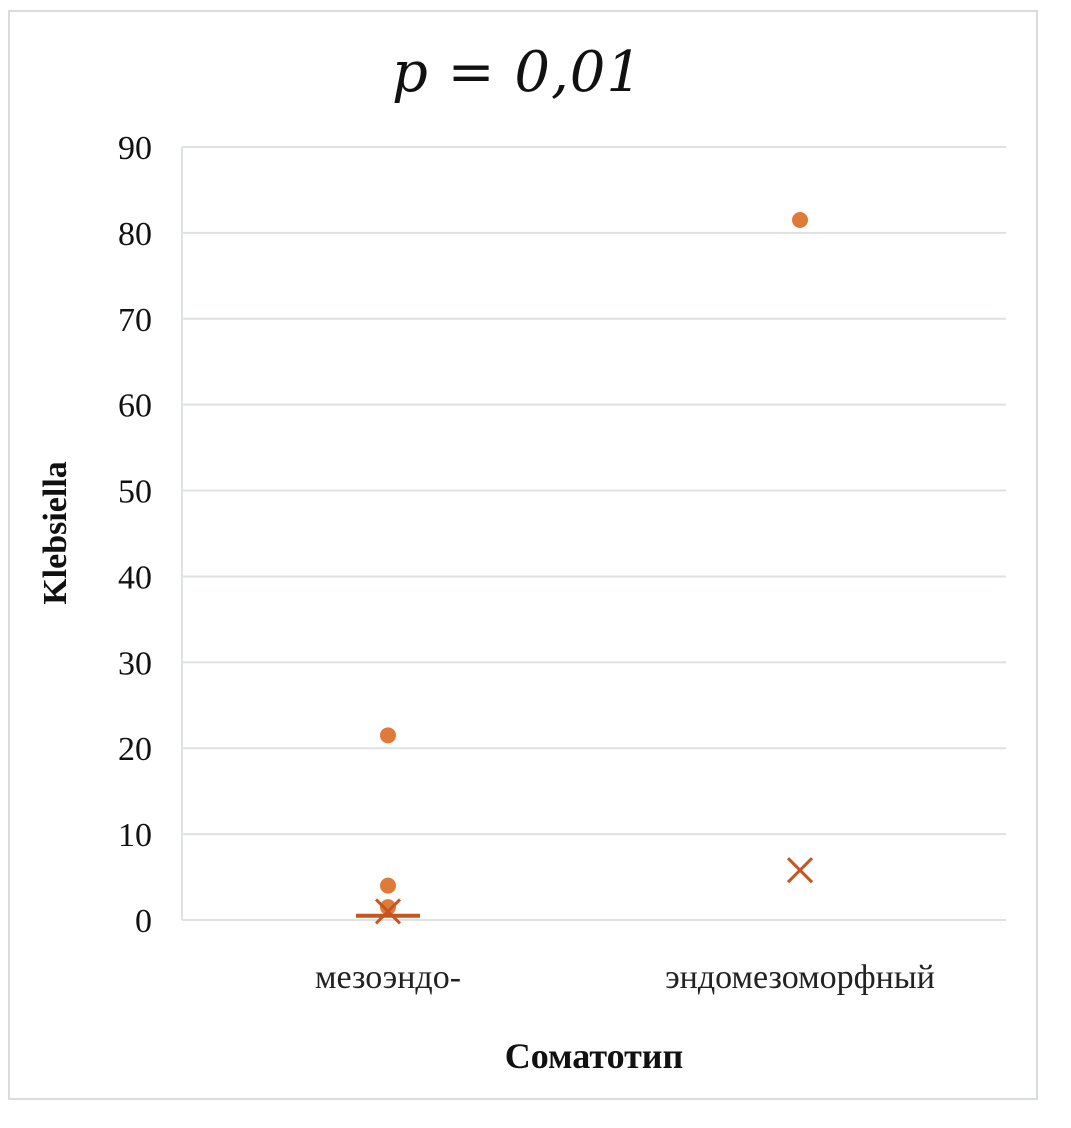 The image size is (1071, 1128). Describe the element at coordinates (135, 749) in the screenshot. I see `y-tick-label: 20` at that location.